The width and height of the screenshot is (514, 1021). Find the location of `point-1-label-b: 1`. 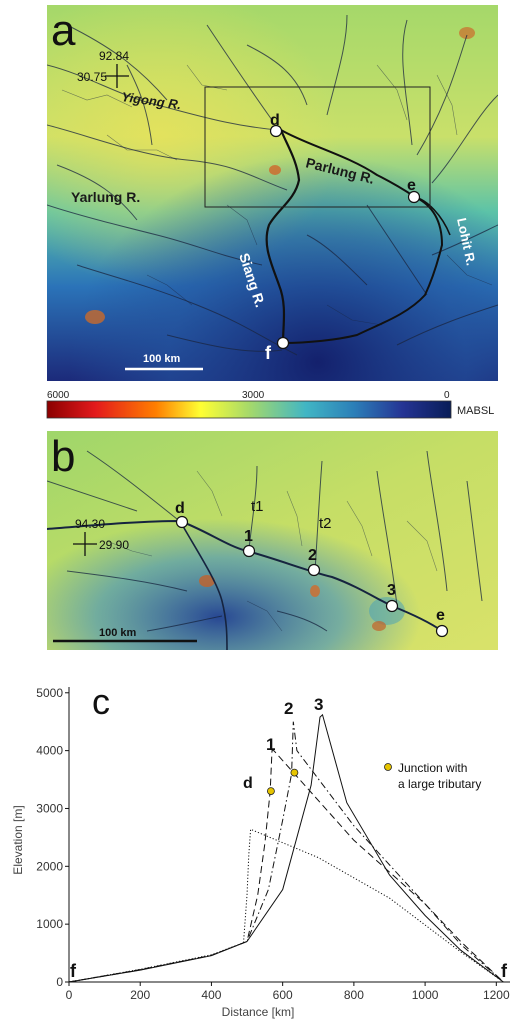

point-1-label-b: 1 is located at coordinates (248, 536).